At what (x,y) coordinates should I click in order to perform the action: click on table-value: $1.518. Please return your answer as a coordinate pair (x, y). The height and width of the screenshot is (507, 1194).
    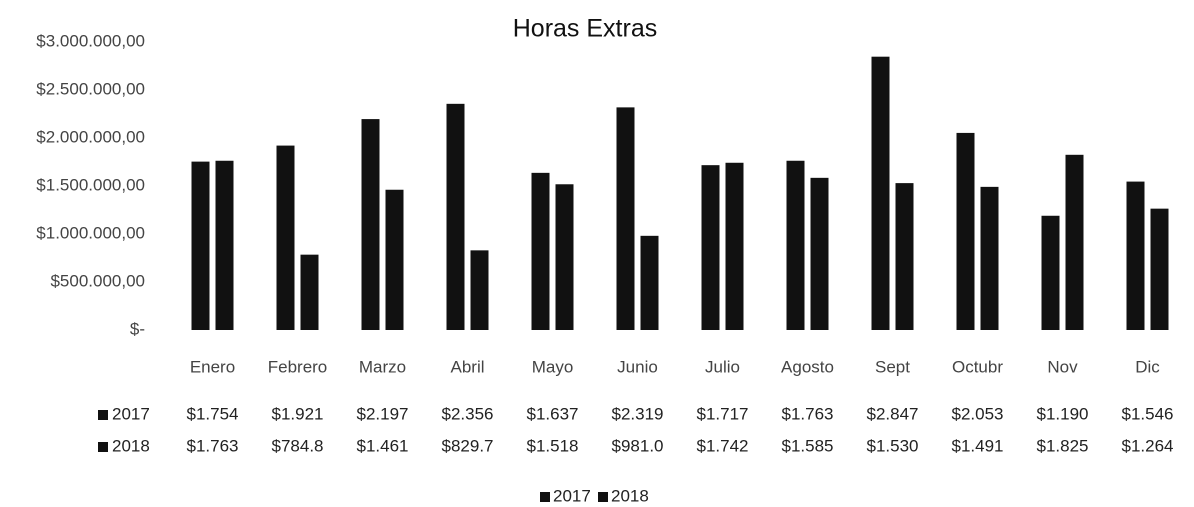
    Looking at the image, I should click on (553, 445).